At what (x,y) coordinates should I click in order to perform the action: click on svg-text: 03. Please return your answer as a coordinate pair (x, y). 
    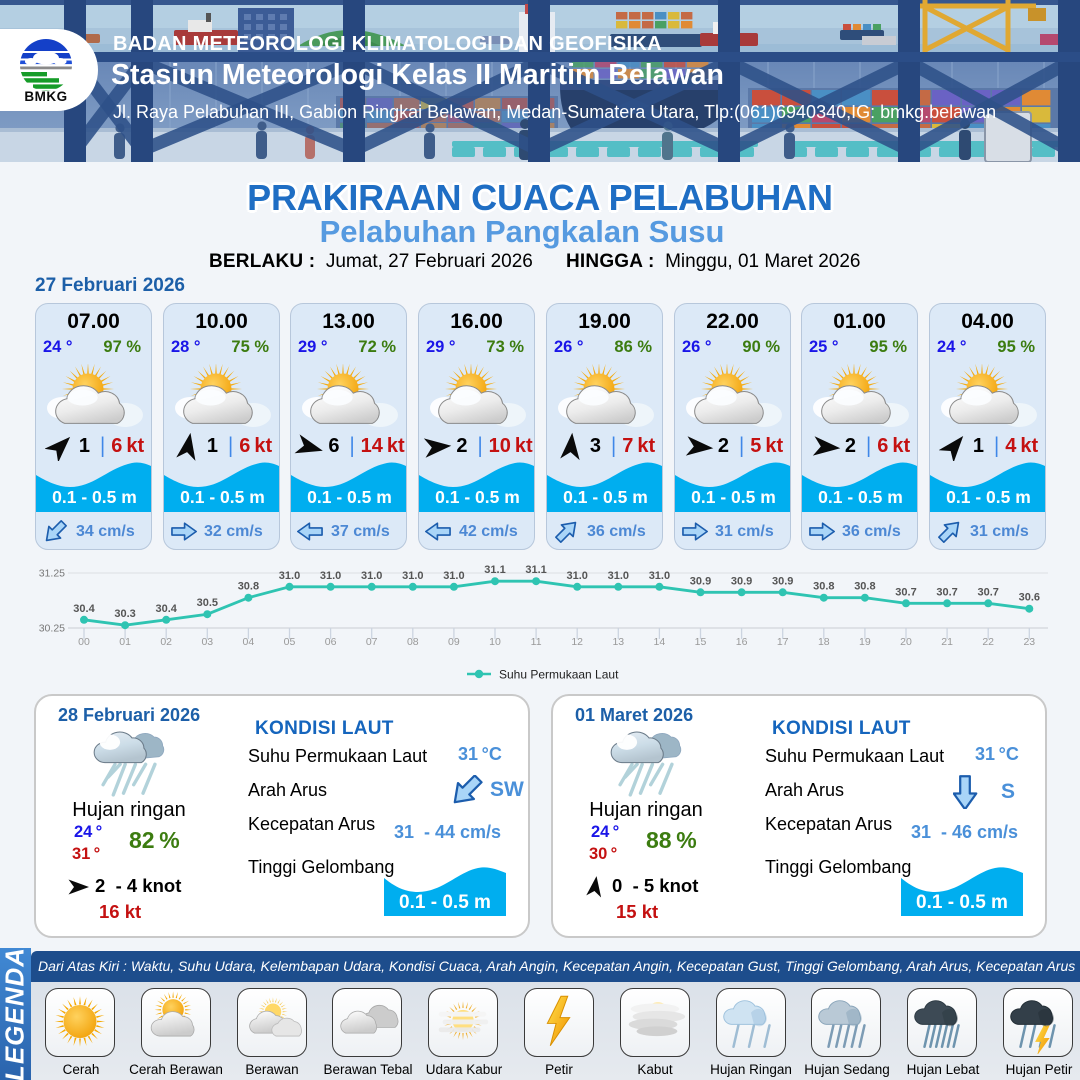
    Looking at the image, I should click on (207, 642).